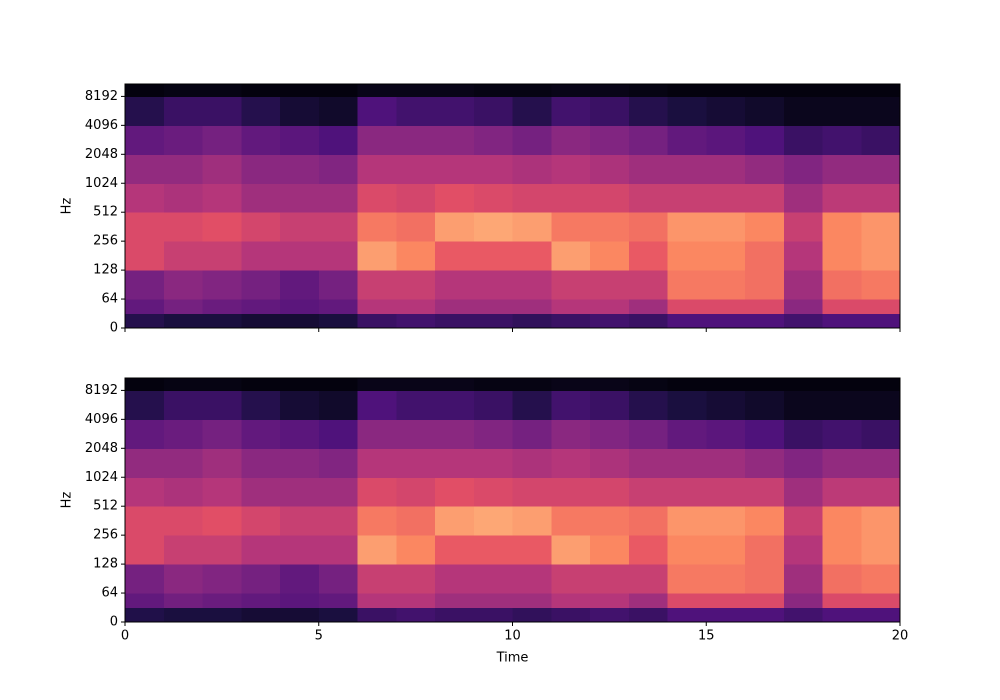 This screenshot has height=700, width=1000. I want to click on y-tick-label: 2048, so click(101, 154).